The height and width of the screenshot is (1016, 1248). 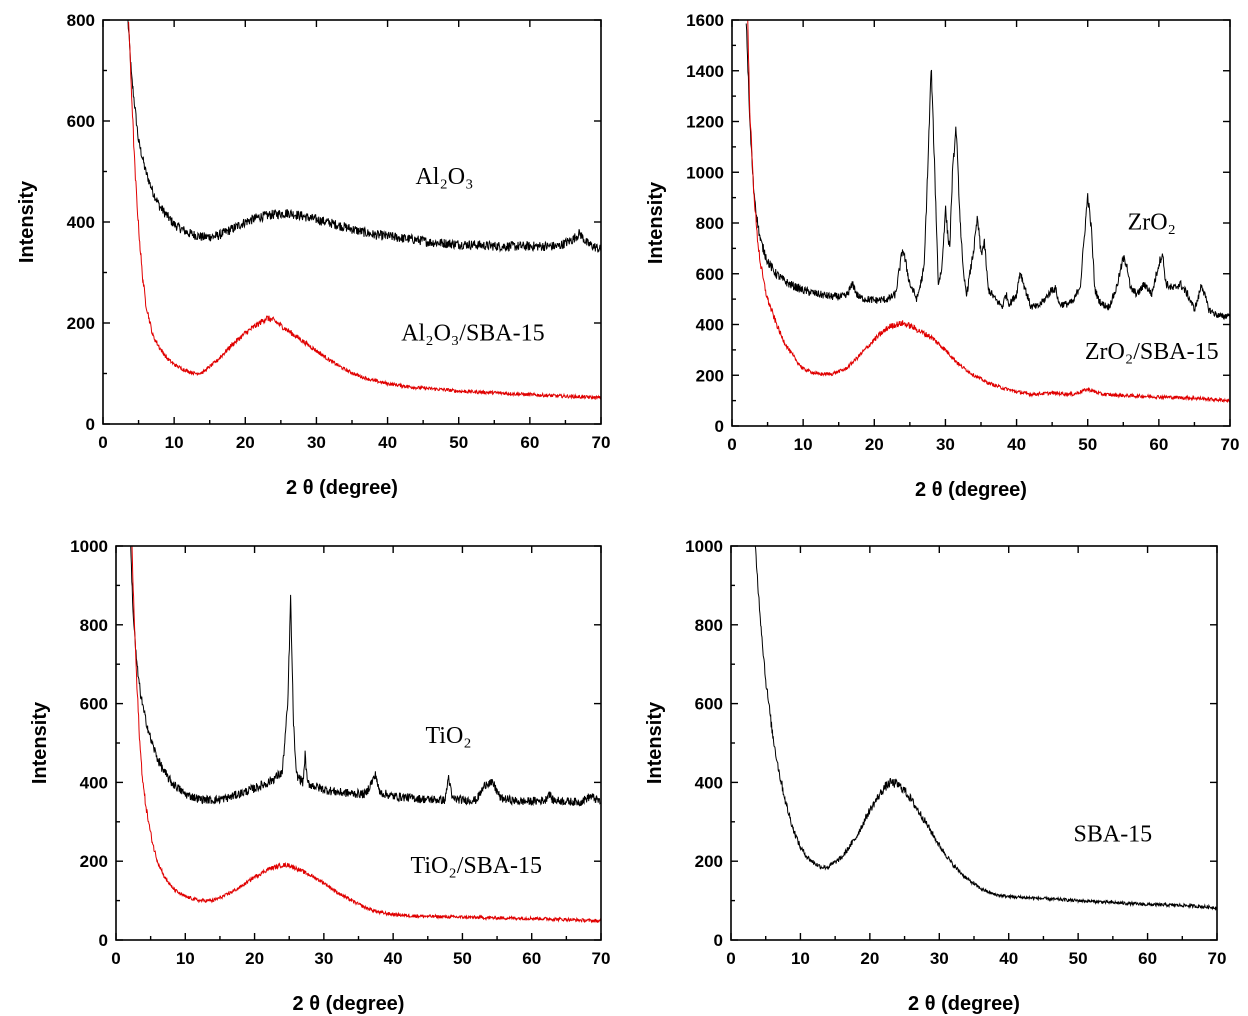 What do you see at coordinates (444, 177) in the screenshot?
I see `curve-label-0: Al₂O₃` at bounding box center [444, 177].